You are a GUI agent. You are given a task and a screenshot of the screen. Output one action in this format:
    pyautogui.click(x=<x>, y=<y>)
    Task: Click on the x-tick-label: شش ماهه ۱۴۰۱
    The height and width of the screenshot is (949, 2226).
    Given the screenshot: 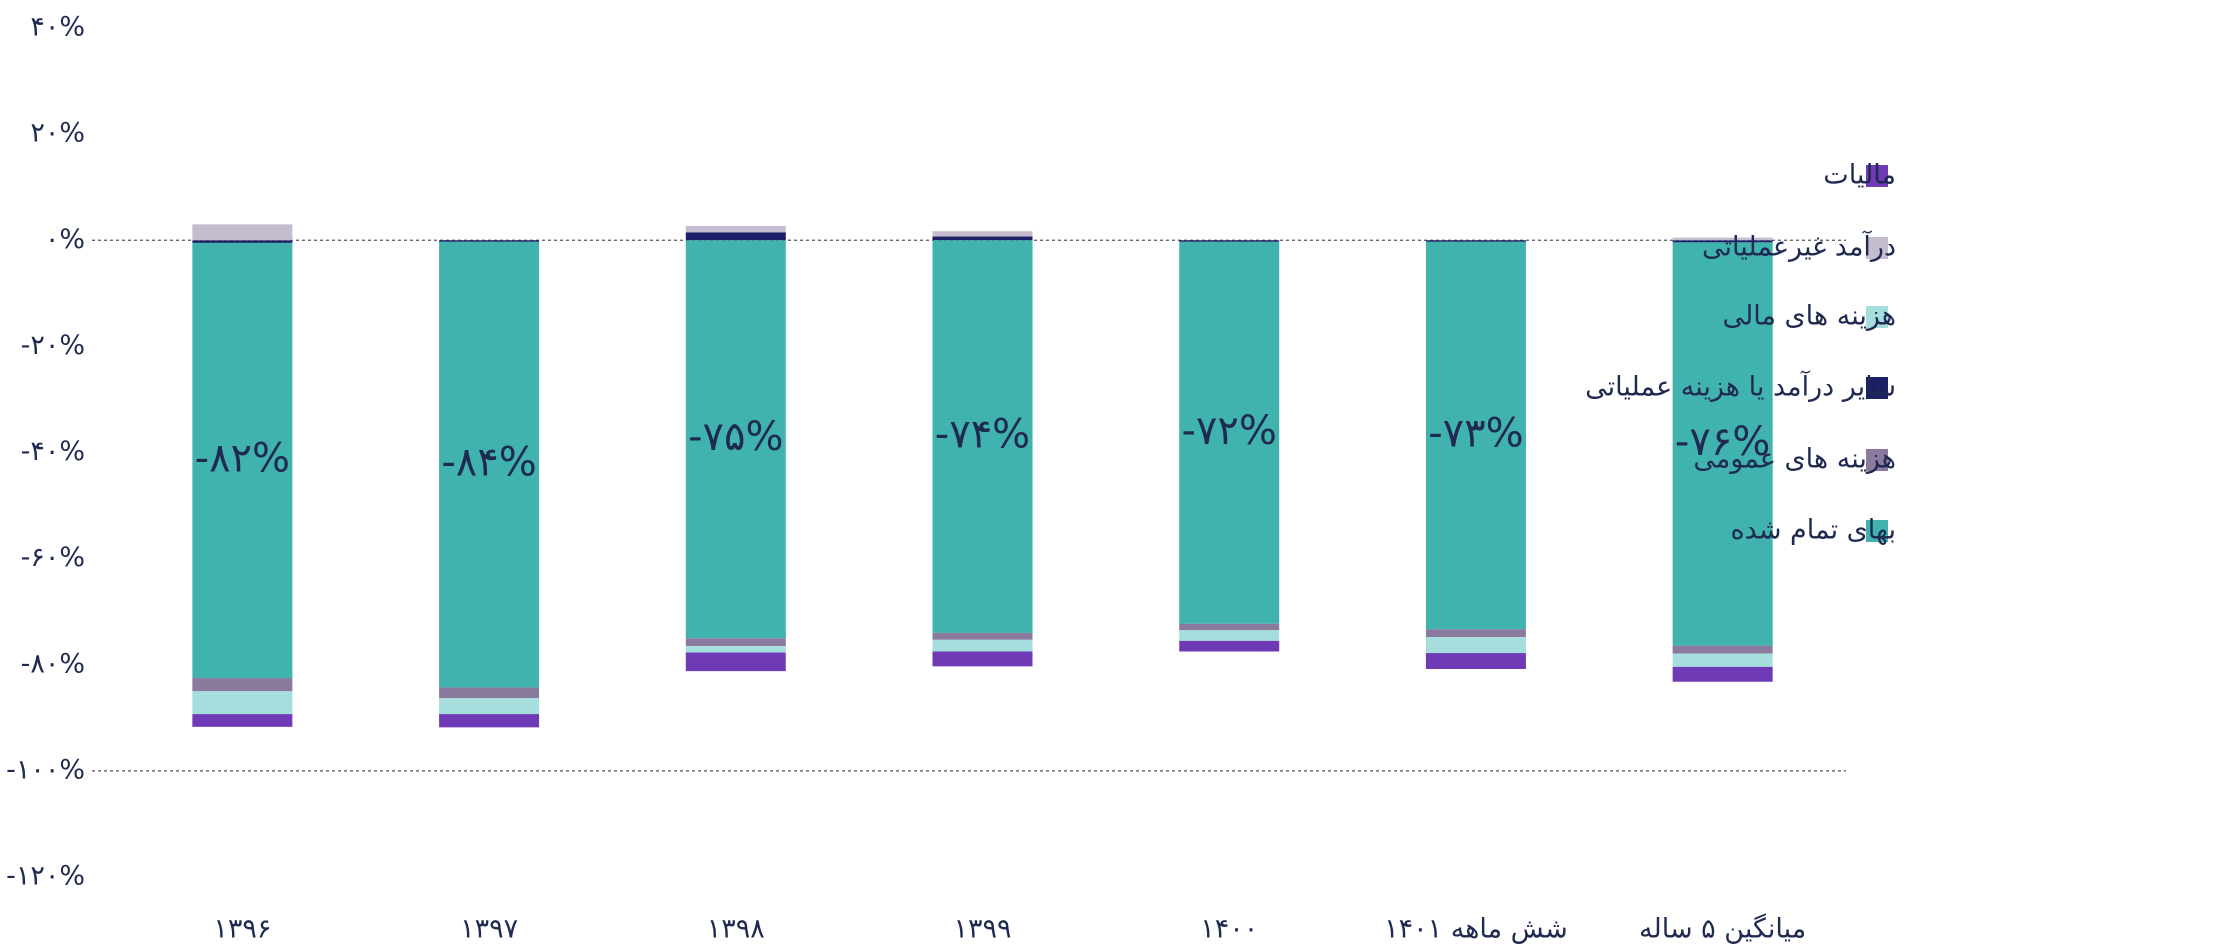 What is the action you would take?
    pyautogui.click(x=1476, y=929)
    